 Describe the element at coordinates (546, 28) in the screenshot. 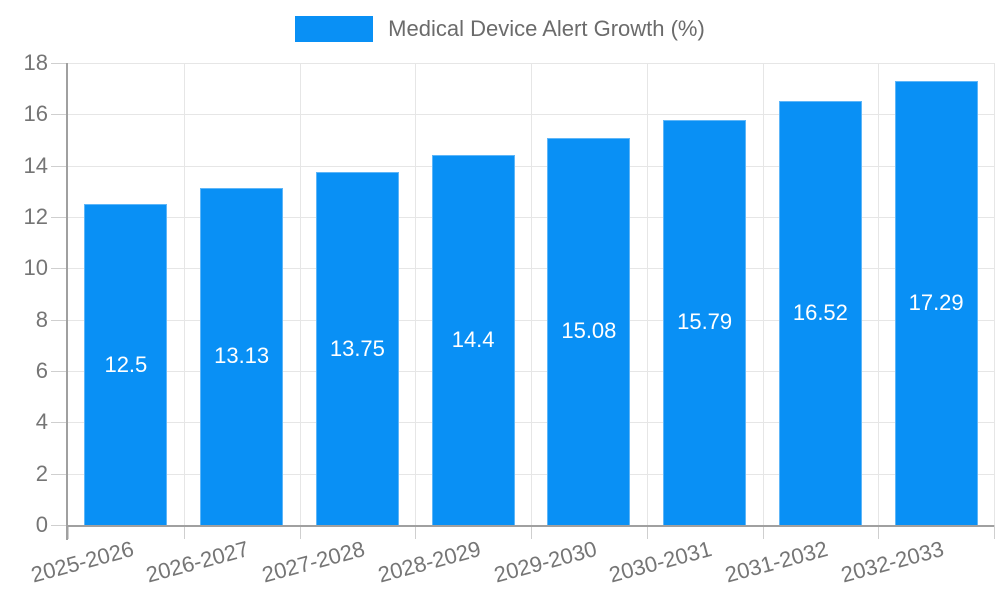

I see `legend-label: Medical Device Alert Growth (%)` at that location.